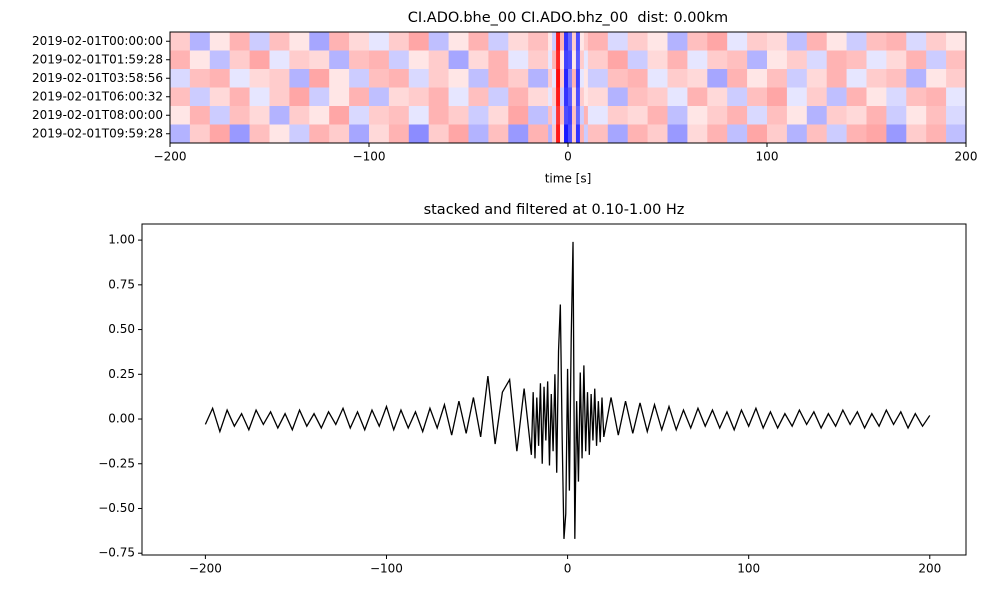  Describe the element at coordinates (966, 157) in the screenshot. I see `x-tick-label: 200` at that location.